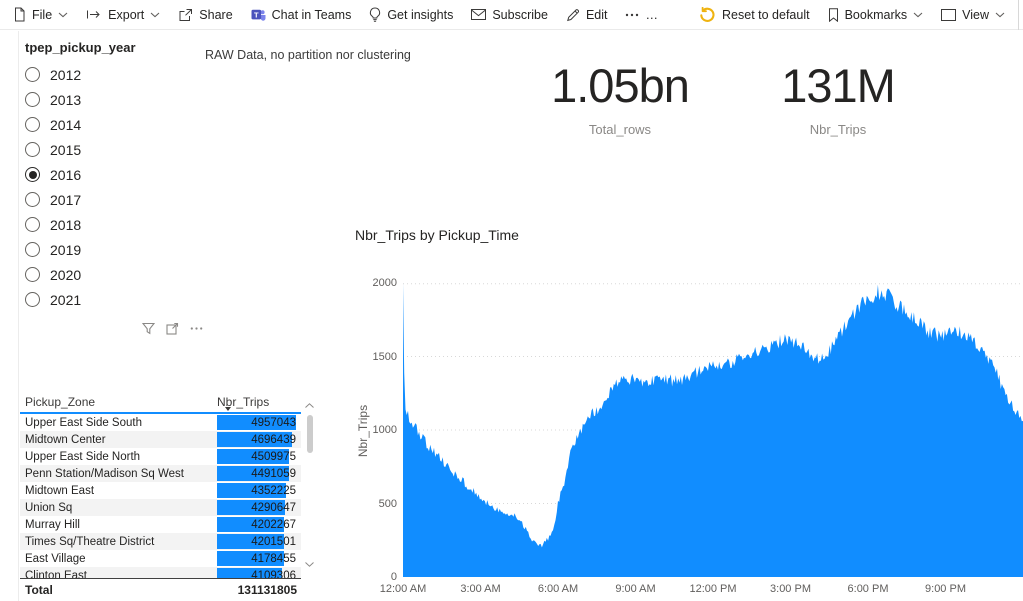 The width and height of the screenshot is (1023, 601). I want to click on cell-nbr-trips-value: 4696439, so click(273, 439).